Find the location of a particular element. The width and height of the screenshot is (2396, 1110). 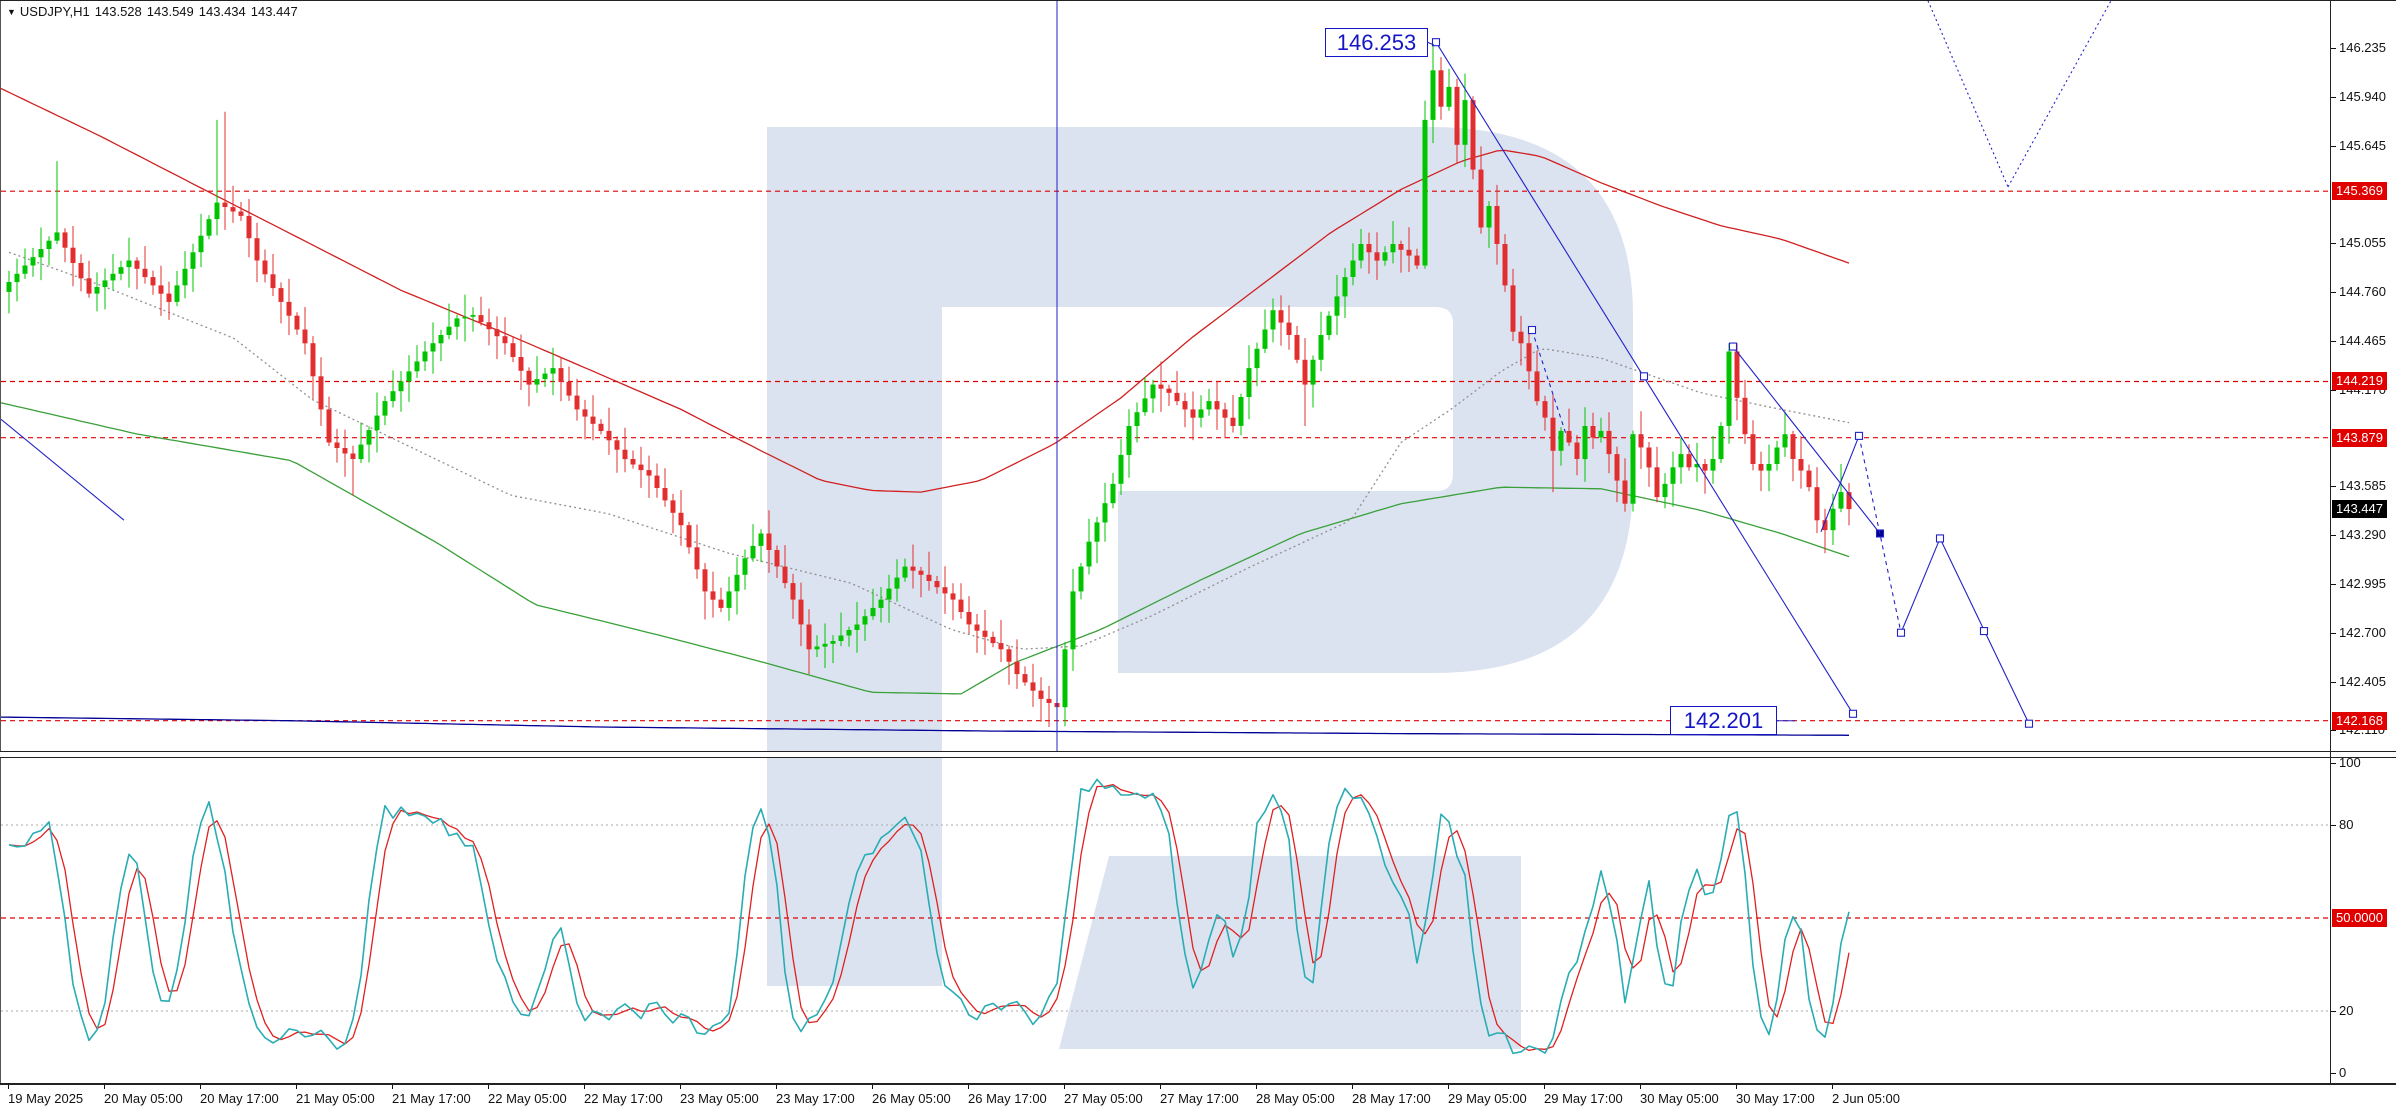

time-tick-label: 27 May 05:00 is located at coordinates (1103, 1098).